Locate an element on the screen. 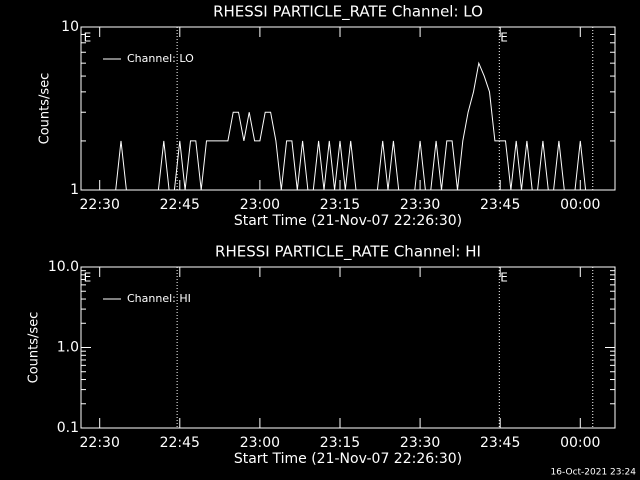 Image resolution: width=640 pixels, height=480 pixels. chart-title: RHESSI PARTICLE_RATE Channel: LO is located at coordinates (348, 12).